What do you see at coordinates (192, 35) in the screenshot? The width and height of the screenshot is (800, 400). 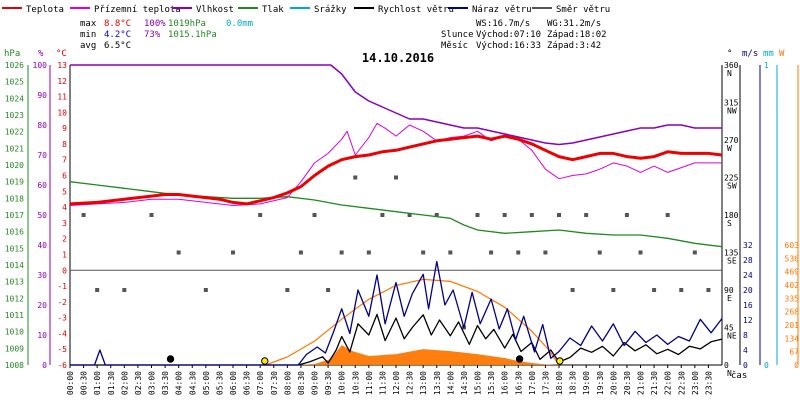 I see `stats-min-press: 1015.1hPa` at bounding box center [192, 35].